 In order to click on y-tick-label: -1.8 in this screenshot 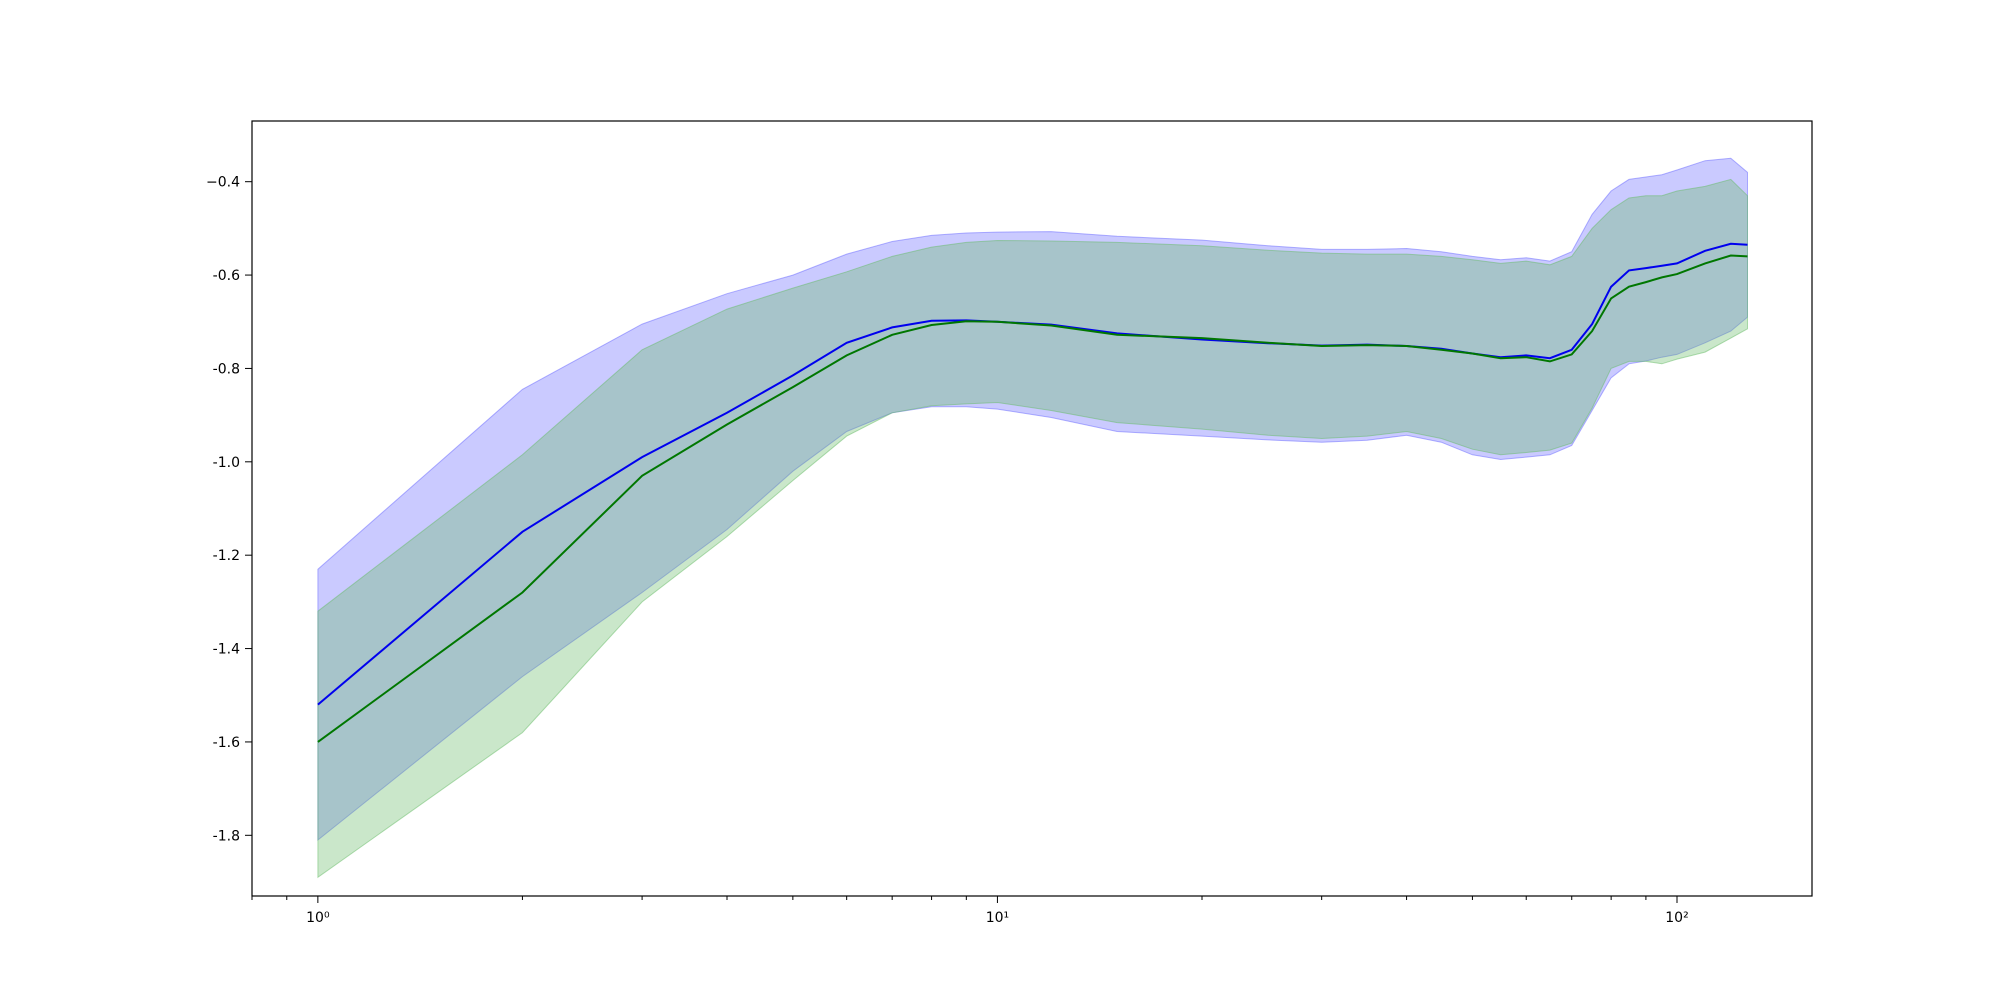, I will do `click(226, 836)`.